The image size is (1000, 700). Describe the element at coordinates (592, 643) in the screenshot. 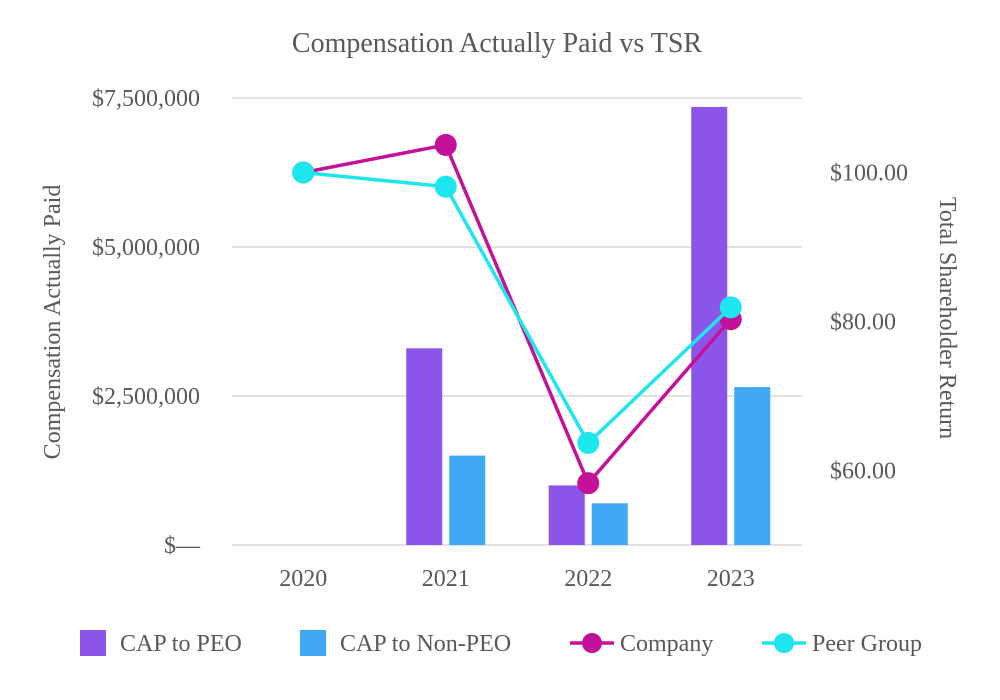

I see `legend-marker-company` at that location.